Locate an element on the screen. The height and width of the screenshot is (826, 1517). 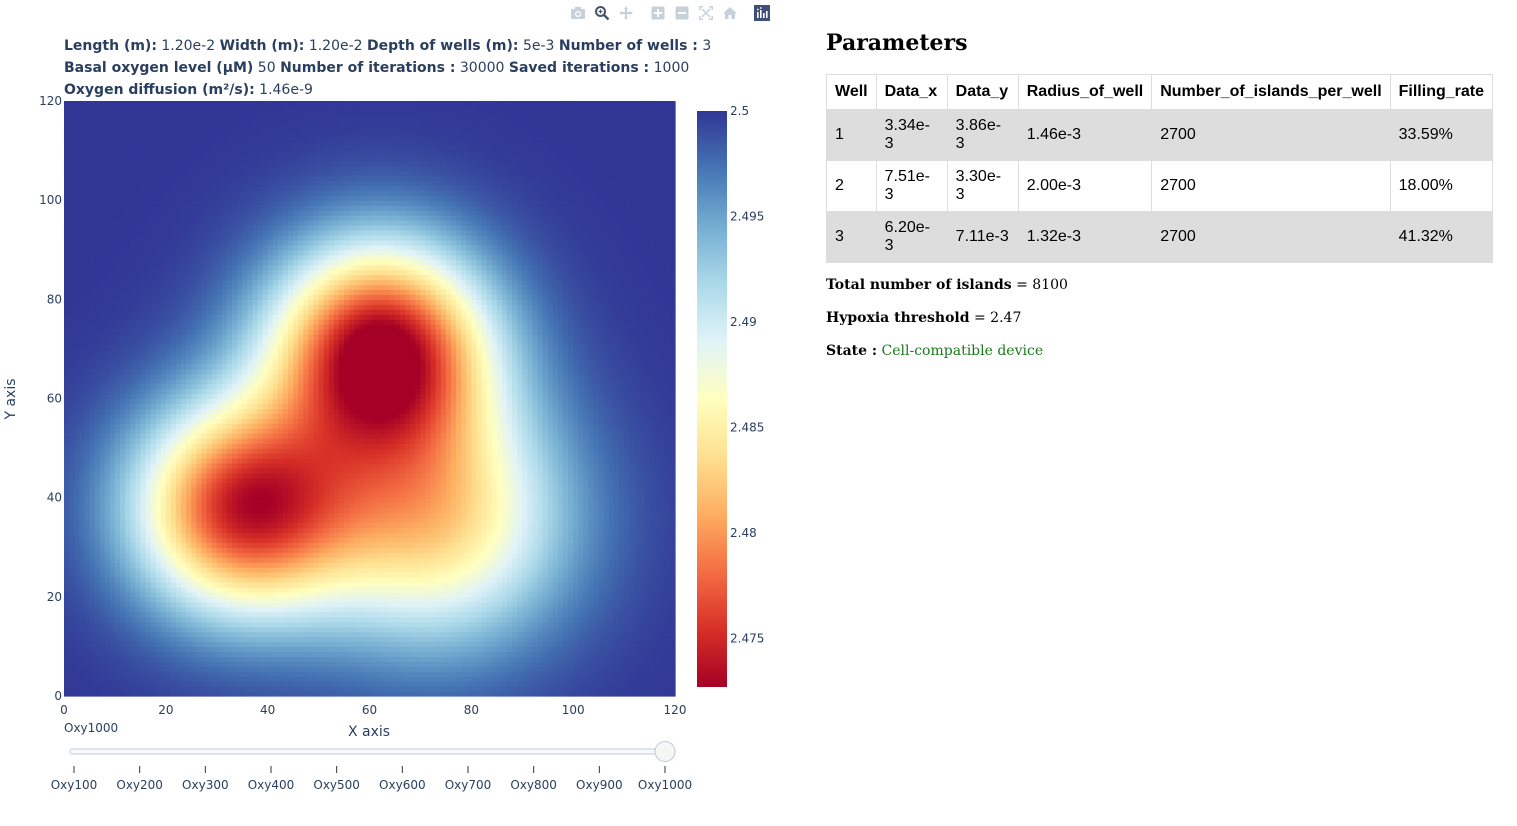
pan-button is located at coordinates (626, 13).